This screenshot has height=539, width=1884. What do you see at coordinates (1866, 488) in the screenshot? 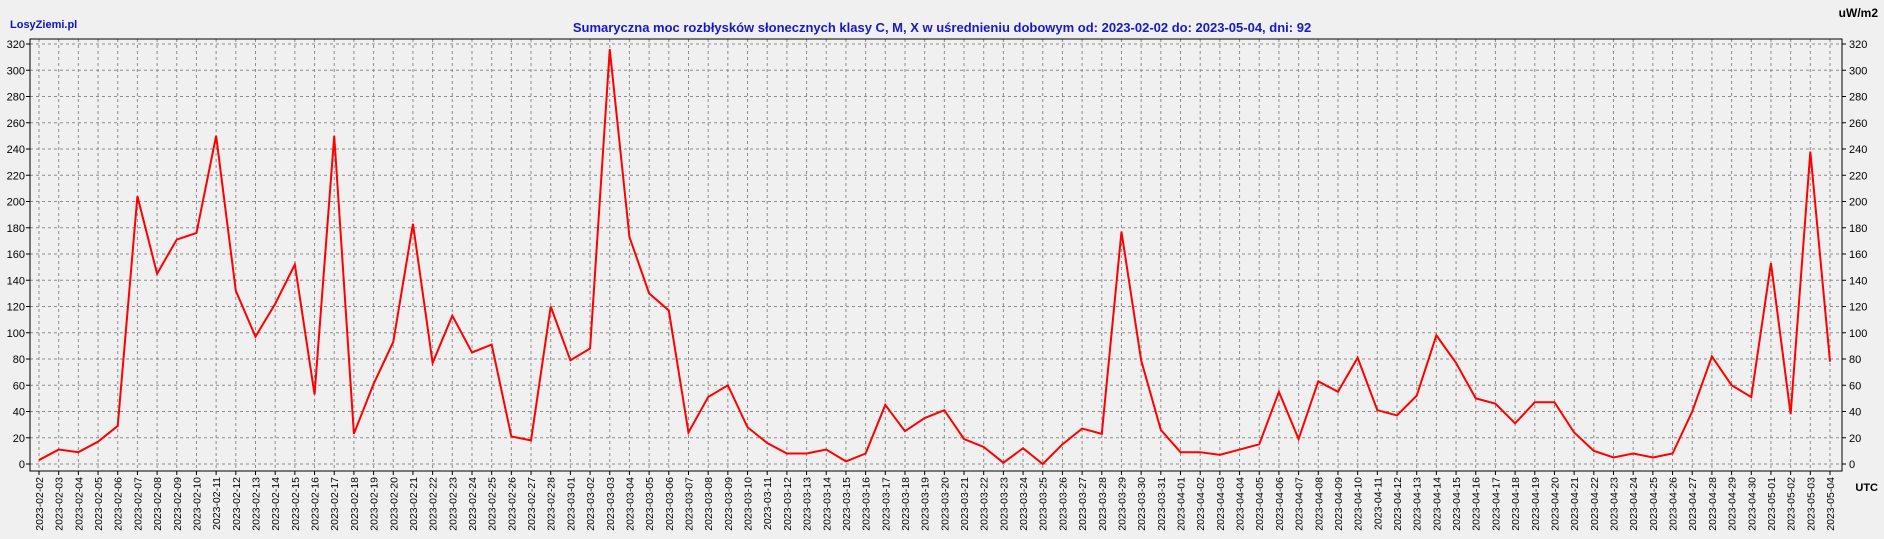
I see `x-axis-unit: UTC` at bounding box center [1866, 488].